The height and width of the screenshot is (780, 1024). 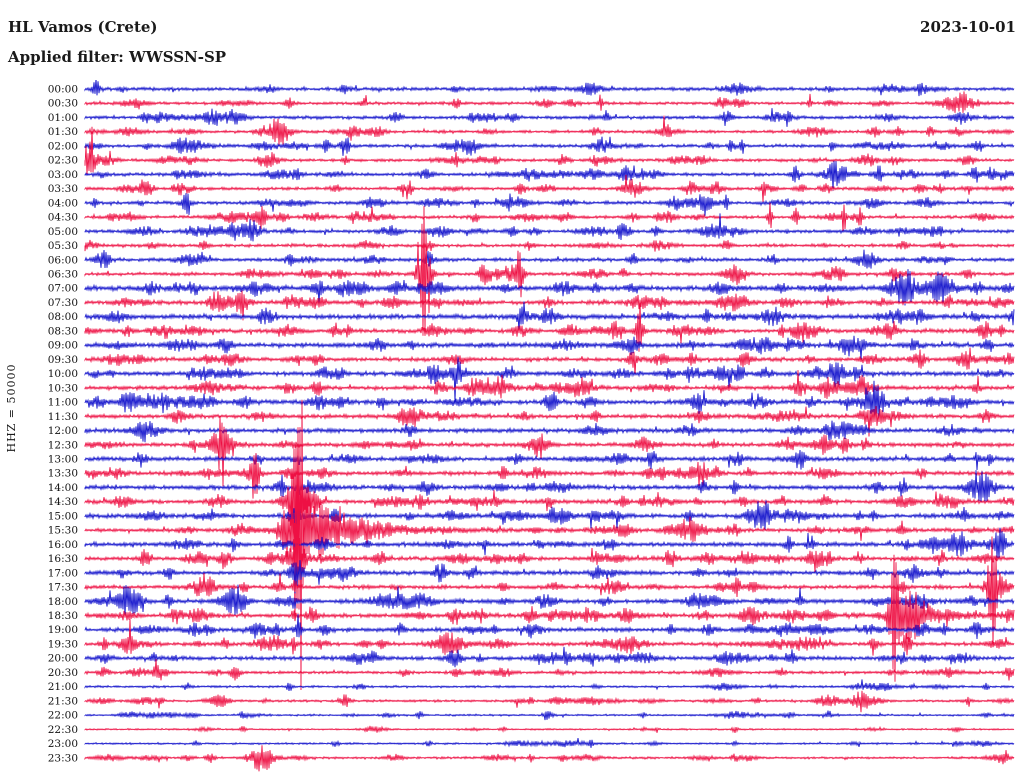 What do you see at coordinates (63, 460) in the screenshot?
I see `time-label-13:00: 13:00` at bounding box center [63, 460].